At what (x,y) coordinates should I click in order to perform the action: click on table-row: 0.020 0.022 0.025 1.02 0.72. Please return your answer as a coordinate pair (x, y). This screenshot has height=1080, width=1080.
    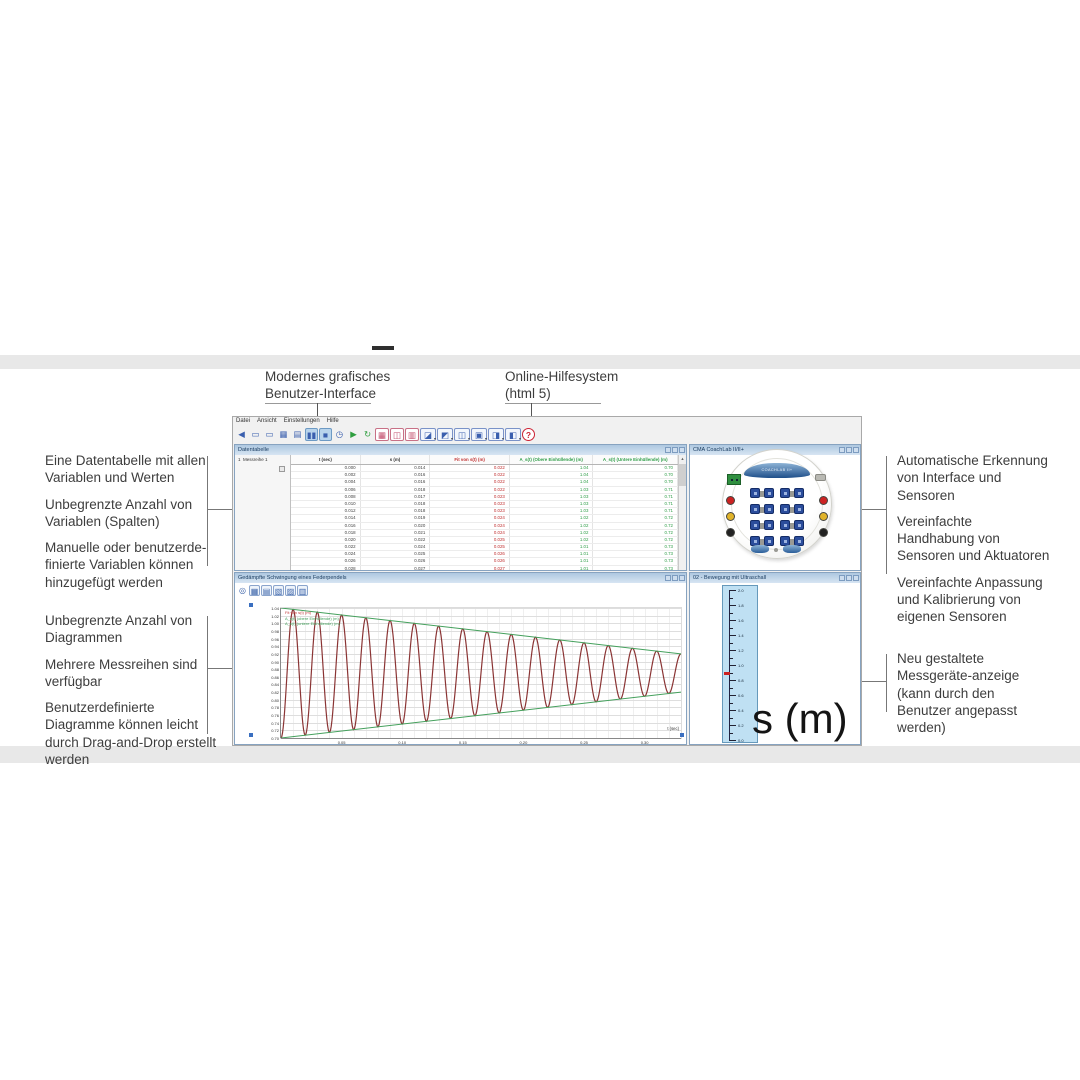
    Looking at the image, I should click on (484, 540).